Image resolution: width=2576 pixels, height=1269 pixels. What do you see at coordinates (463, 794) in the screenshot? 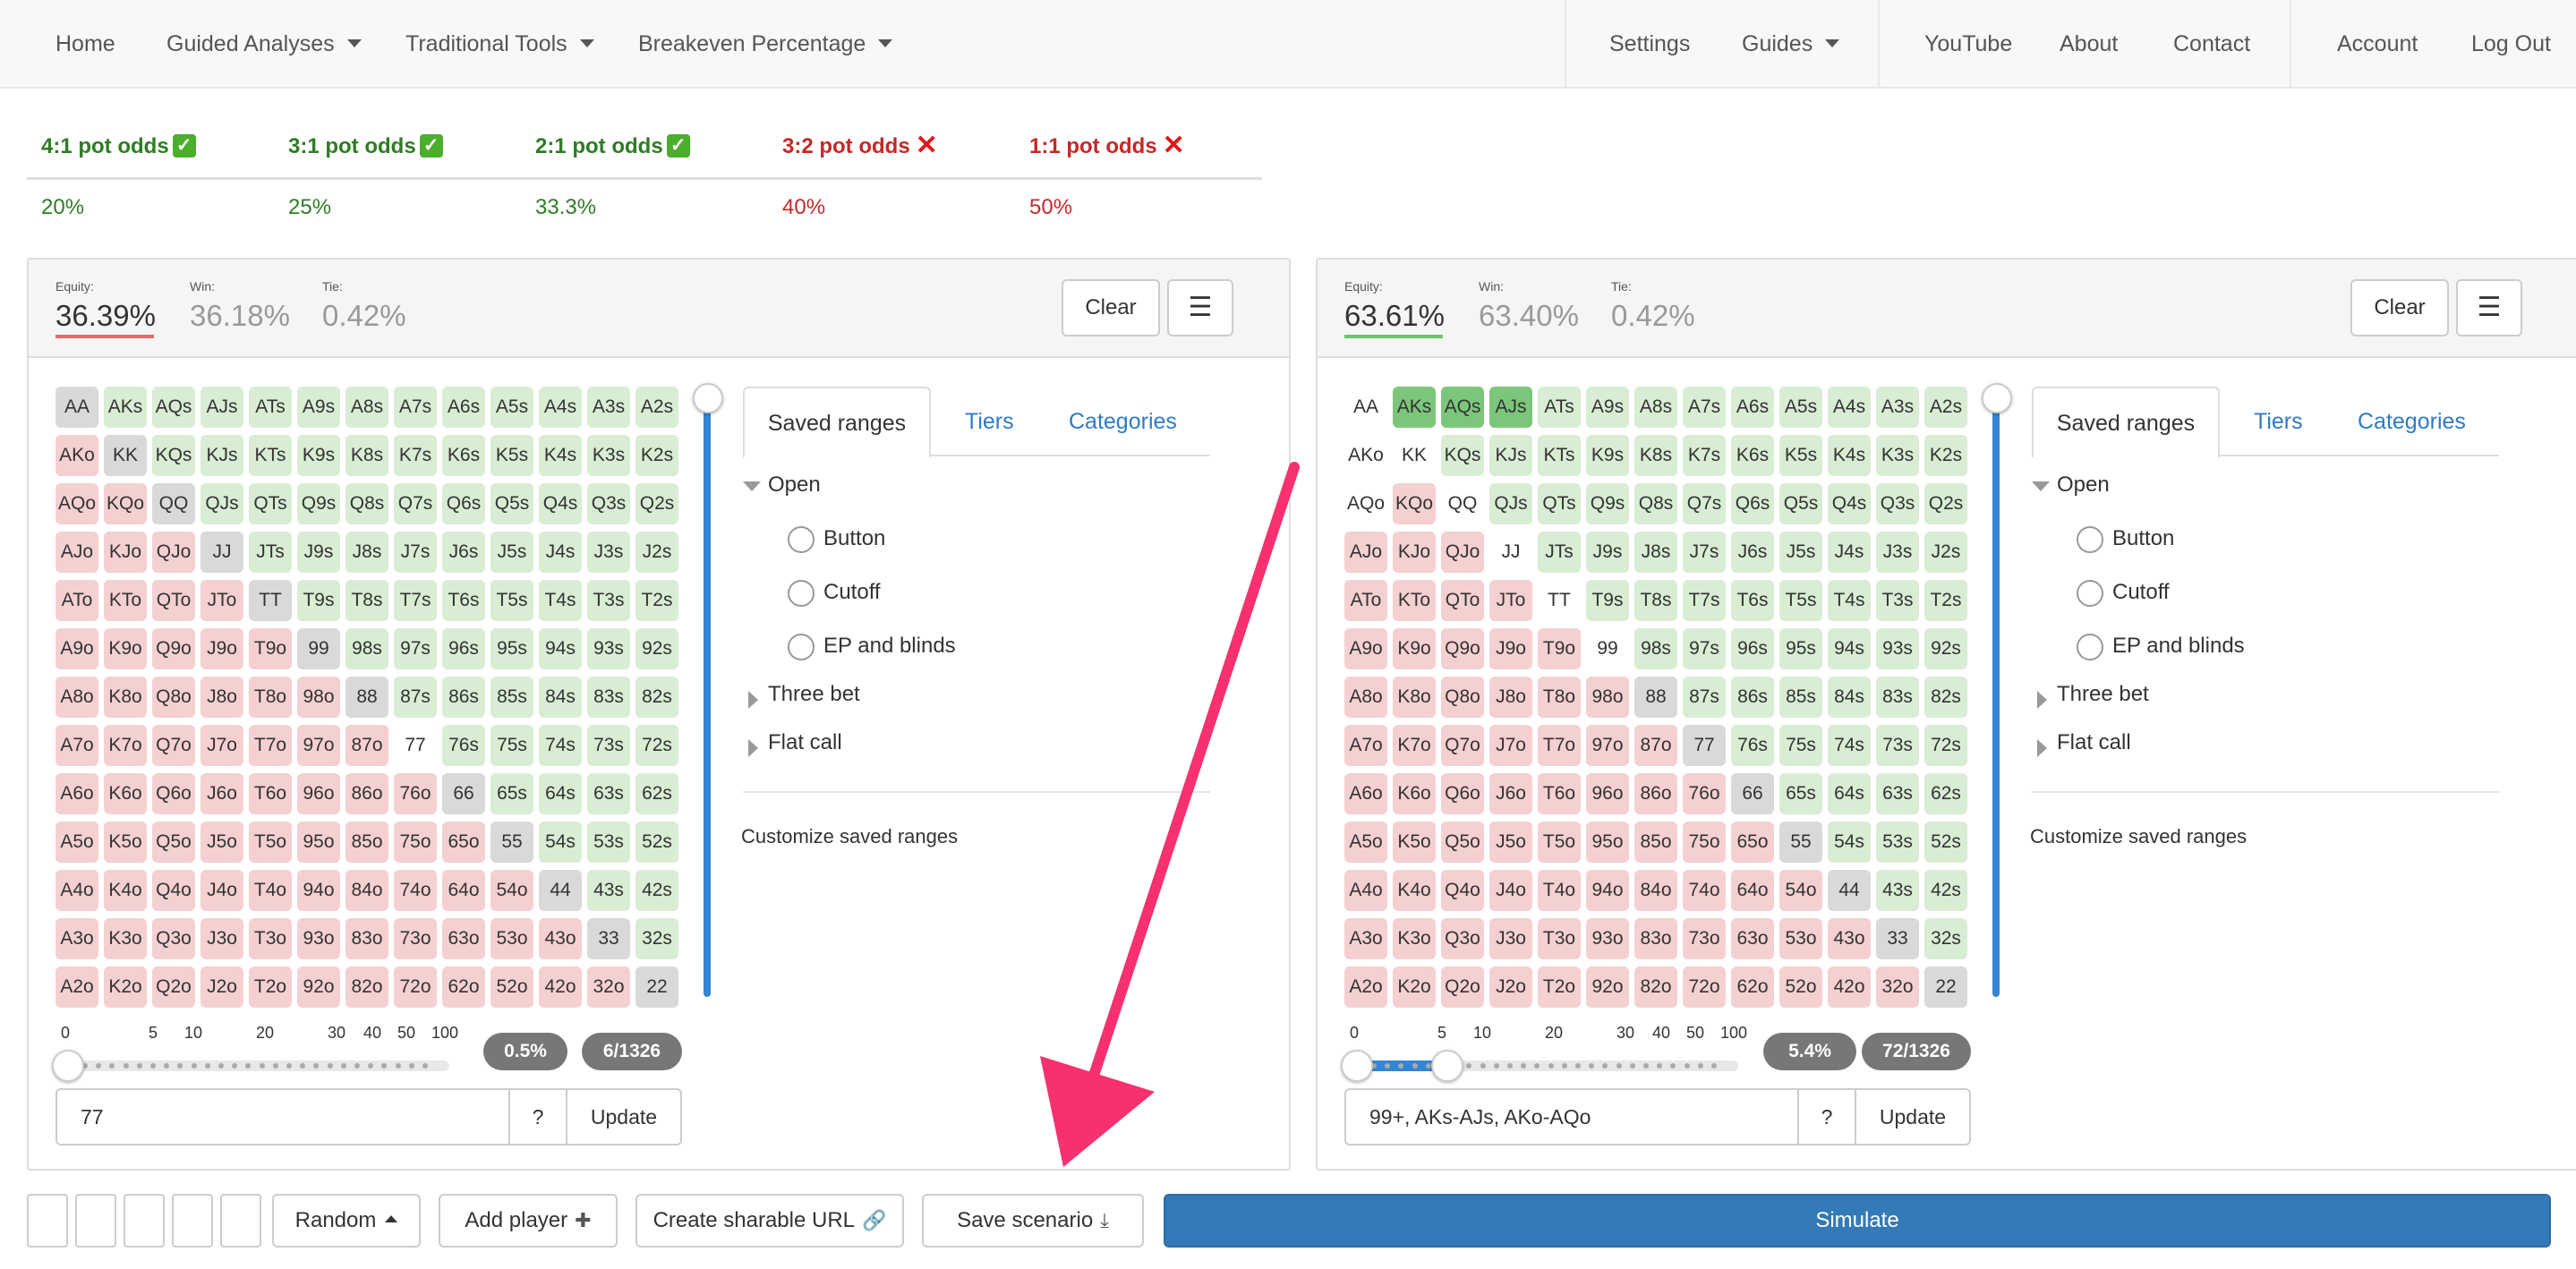
I see `hand-cell-66: 66` at bounding box center [463, 794].